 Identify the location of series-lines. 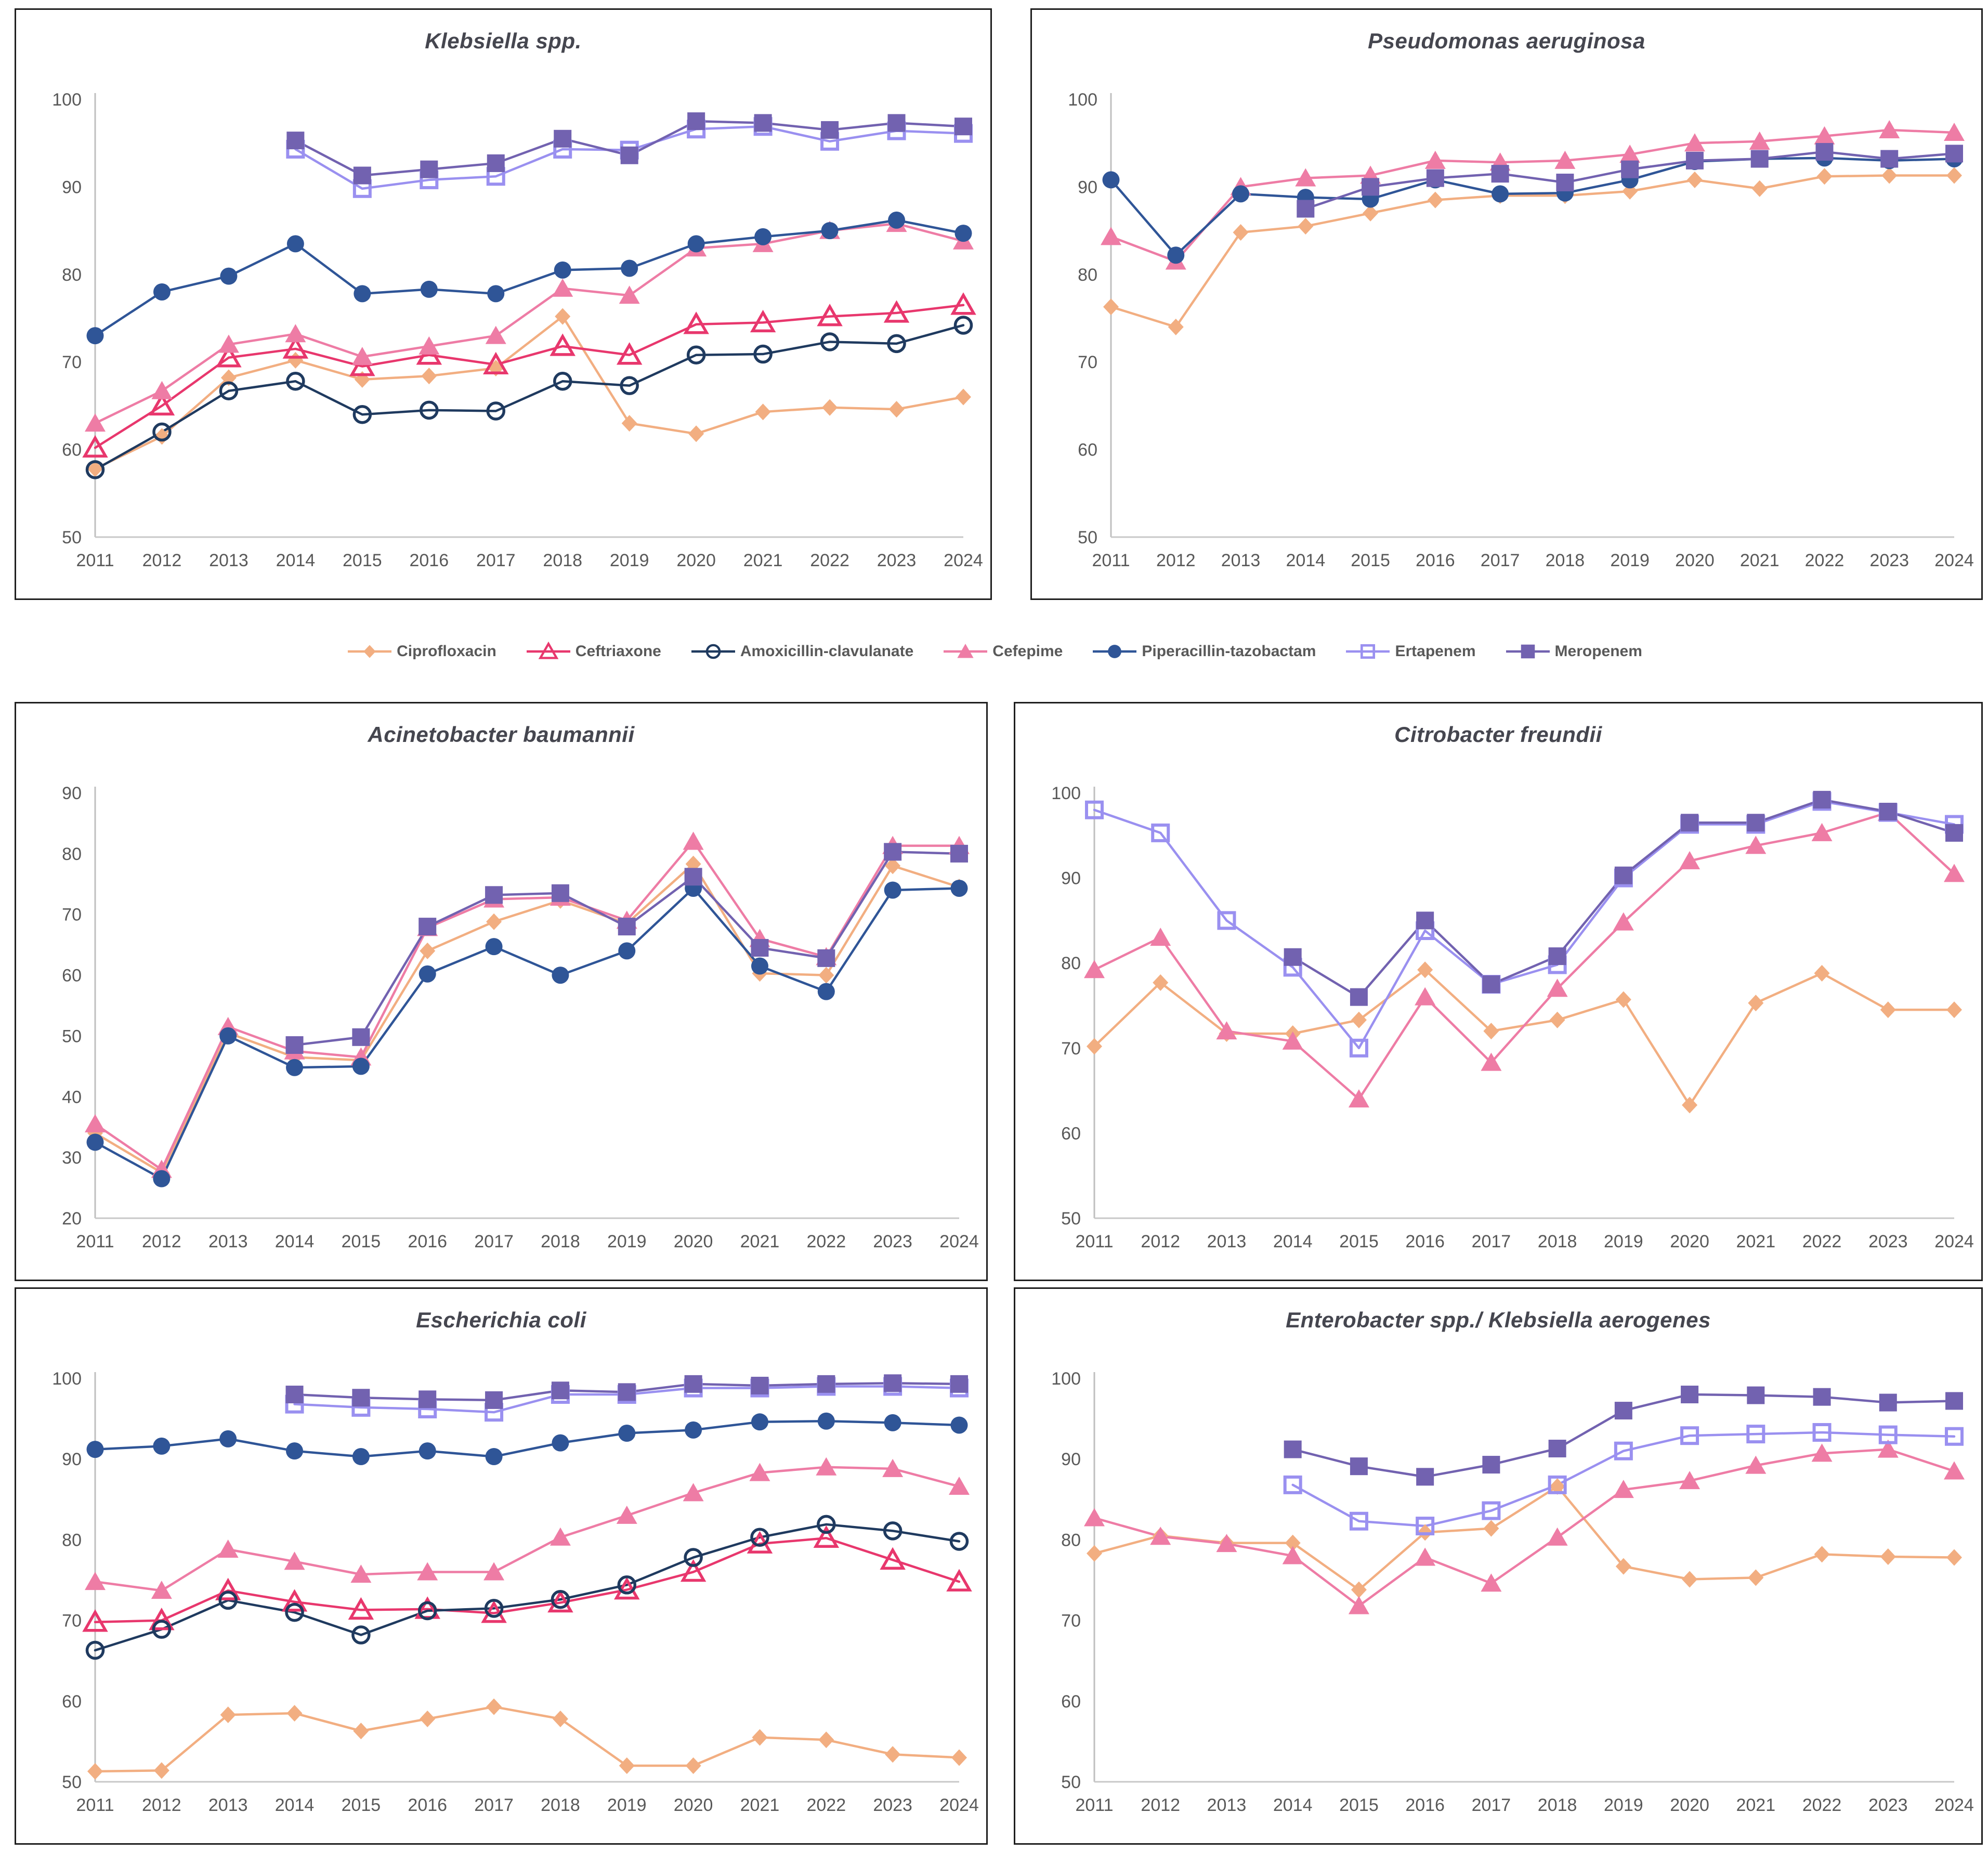
(527, 1010).